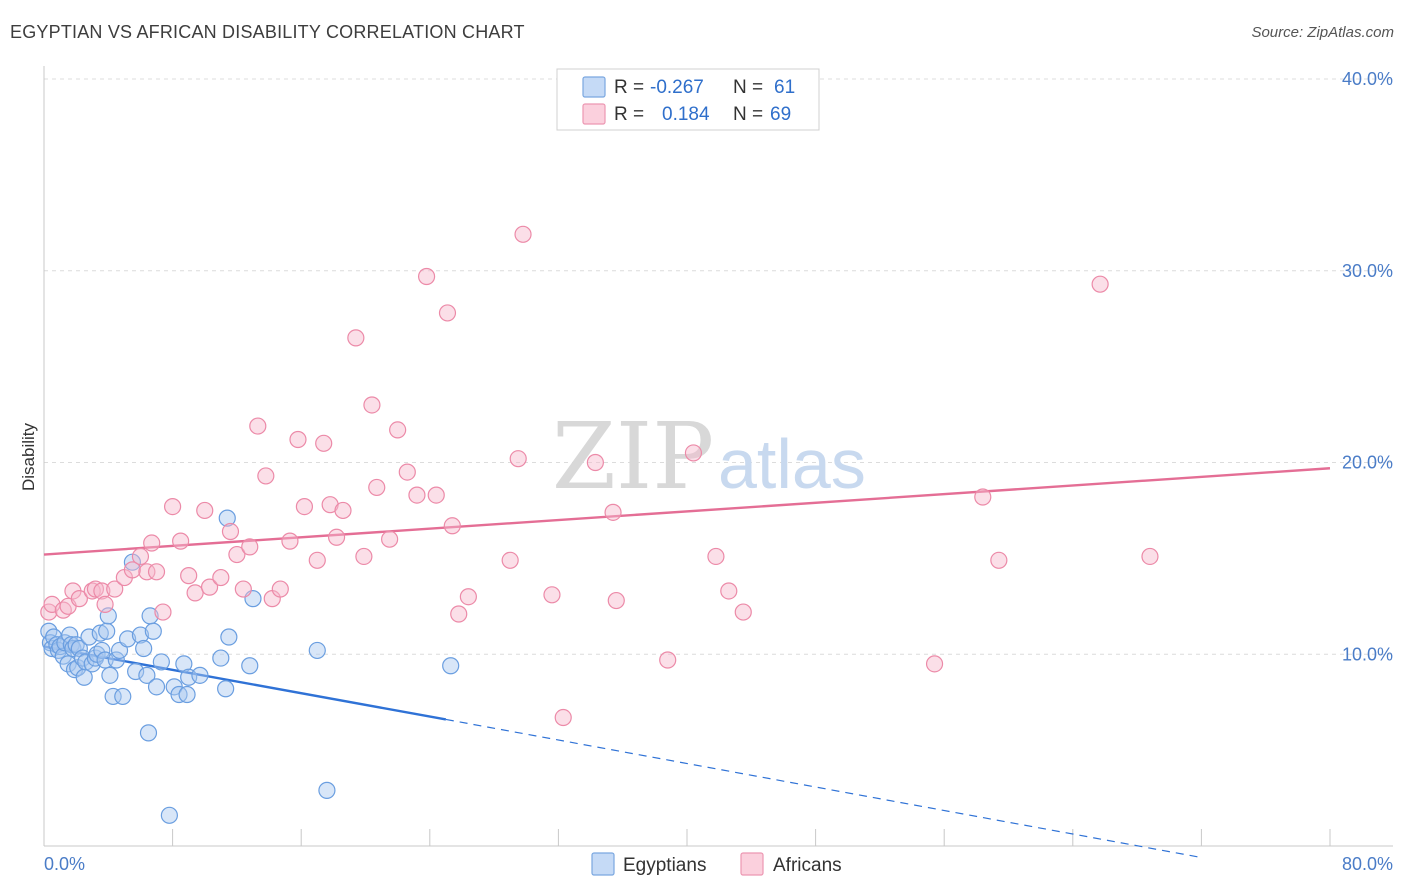  What do you see at coordinates (686, 114) in the screenshot?
I see `legend-r-value-2: 0.184` at bounding box center [686, 114].